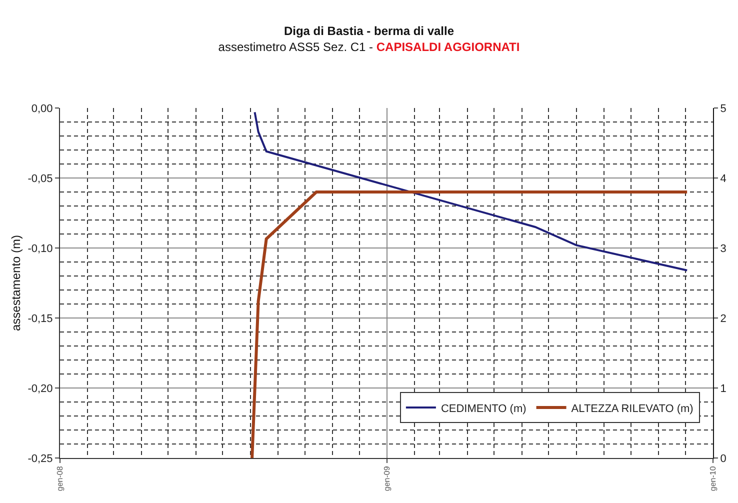 This screenshot has height=503, width=738. What do you see at coordinates (369, 31) in the screenshot?
I see `chart-title: Diga di Bastia - berma di valle` at bounding box center [369, 31].